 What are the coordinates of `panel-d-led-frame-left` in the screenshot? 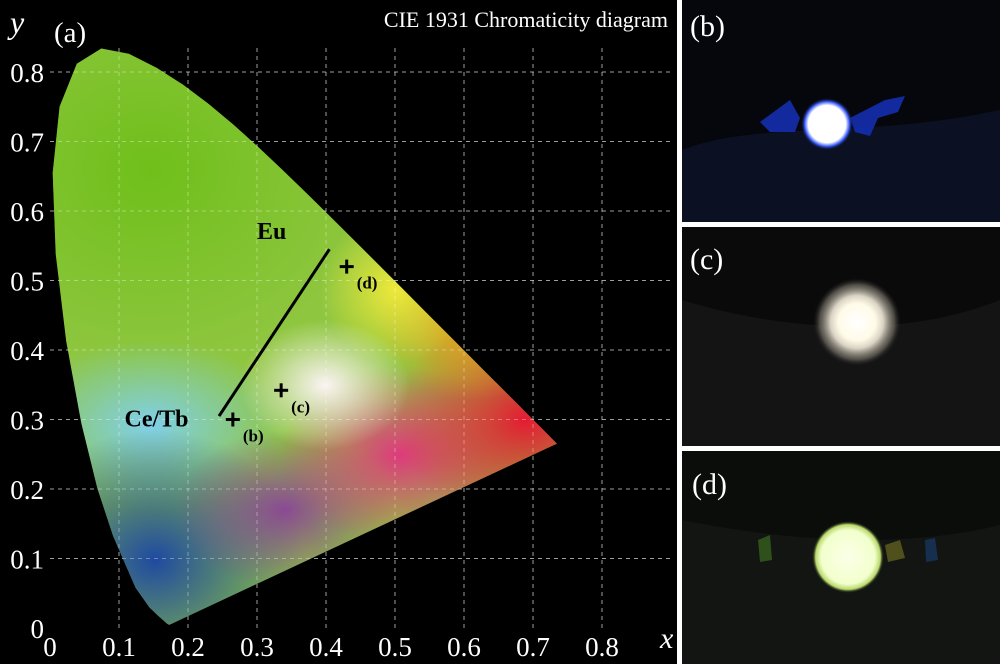 It's located at (765, 548).